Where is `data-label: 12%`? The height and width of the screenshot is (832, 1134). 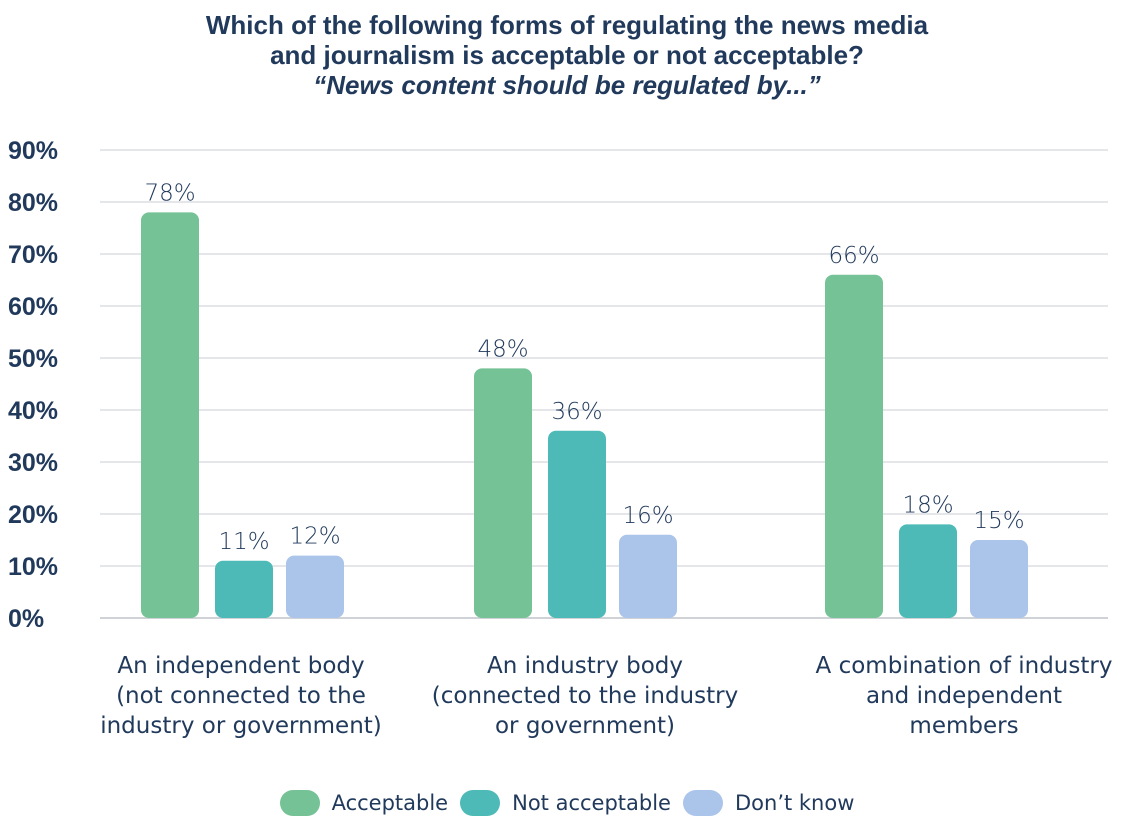 data-label: 12% is located at coordinates (314, 537).